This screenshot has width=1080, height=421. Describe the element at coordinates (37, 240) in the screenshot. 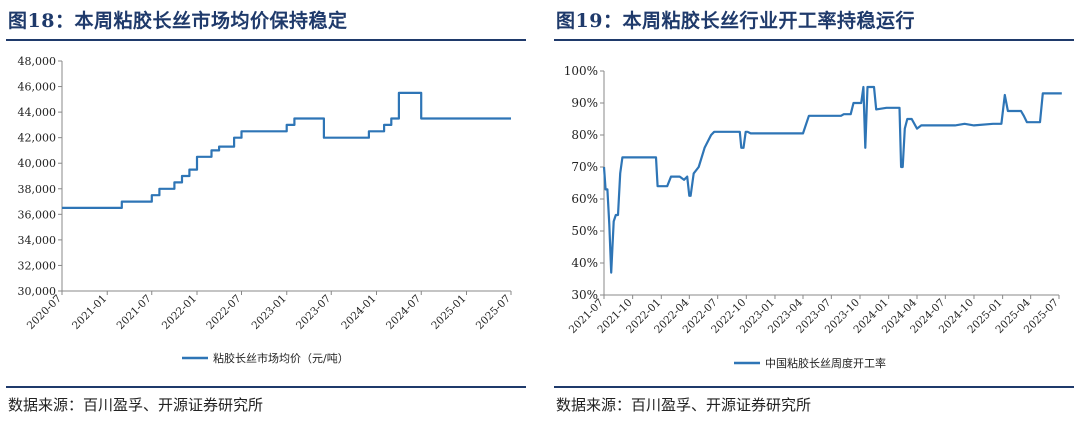

I see `price-y-tick-label: 34,000` at that location.